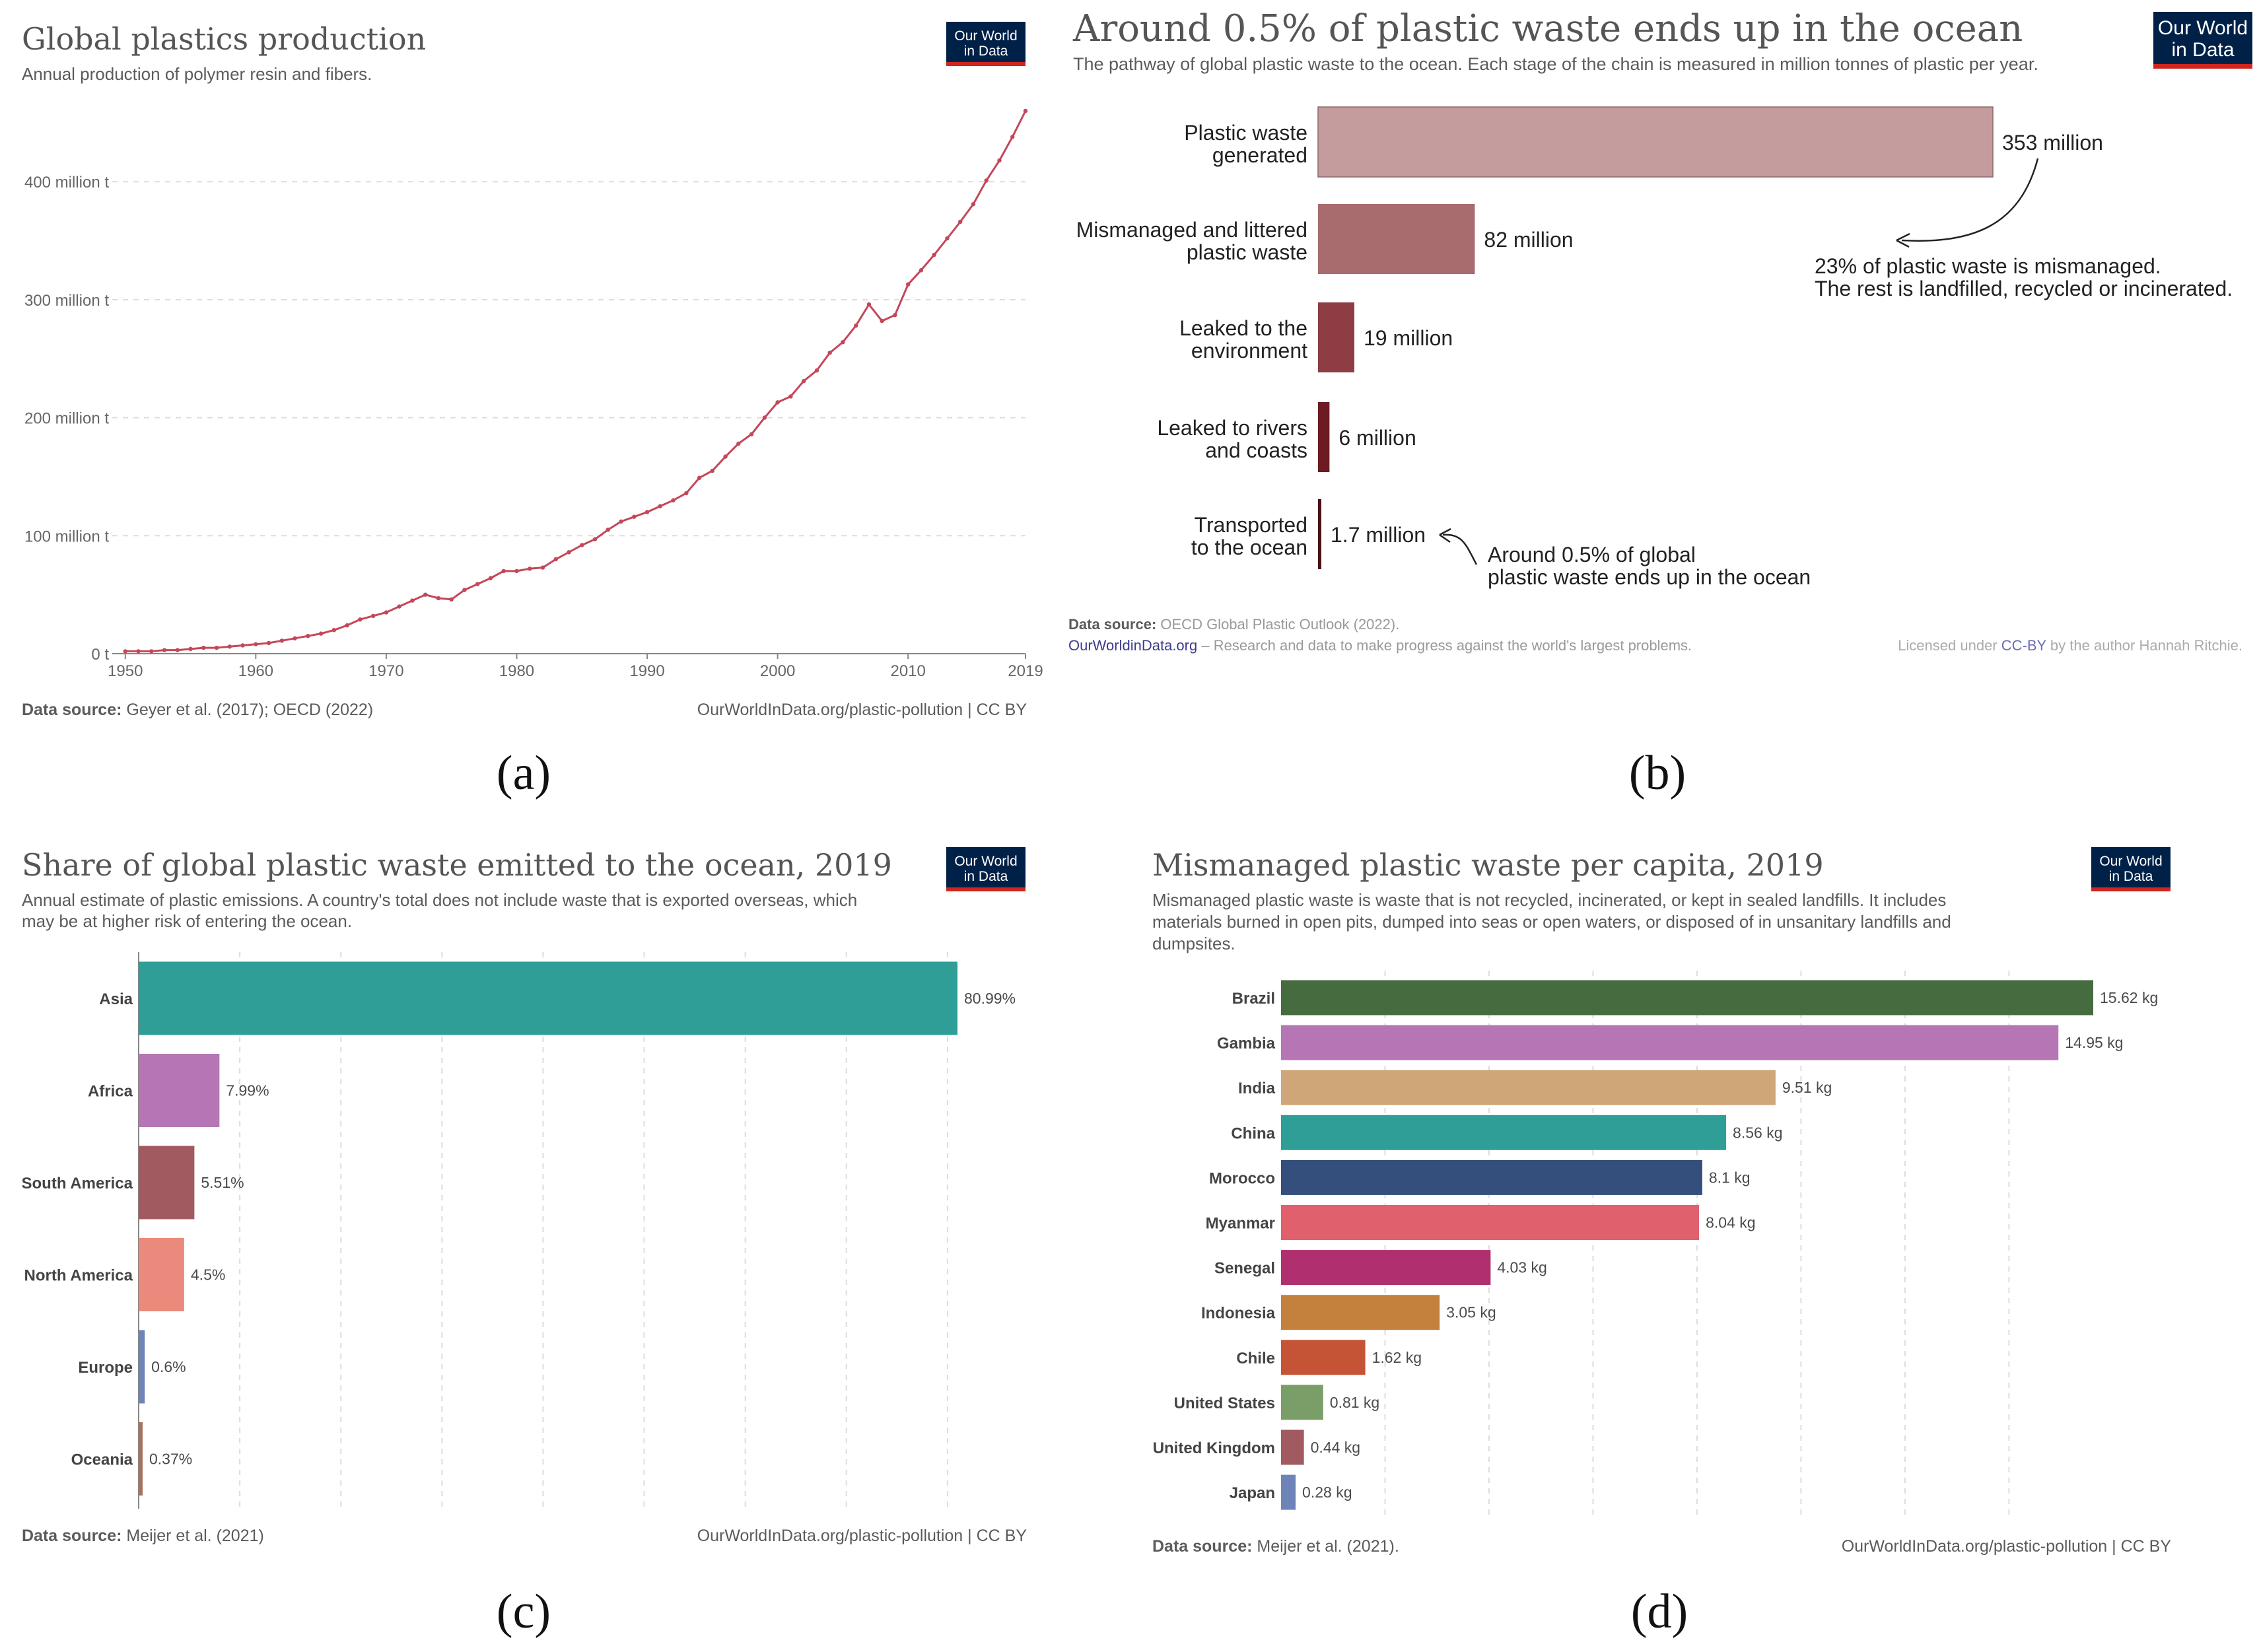  What do you see at coordinates (2144, 645) in the screenshot?
I see `license-post: by the author Hannah Ritchie.` at bounding box center [2144, 645].